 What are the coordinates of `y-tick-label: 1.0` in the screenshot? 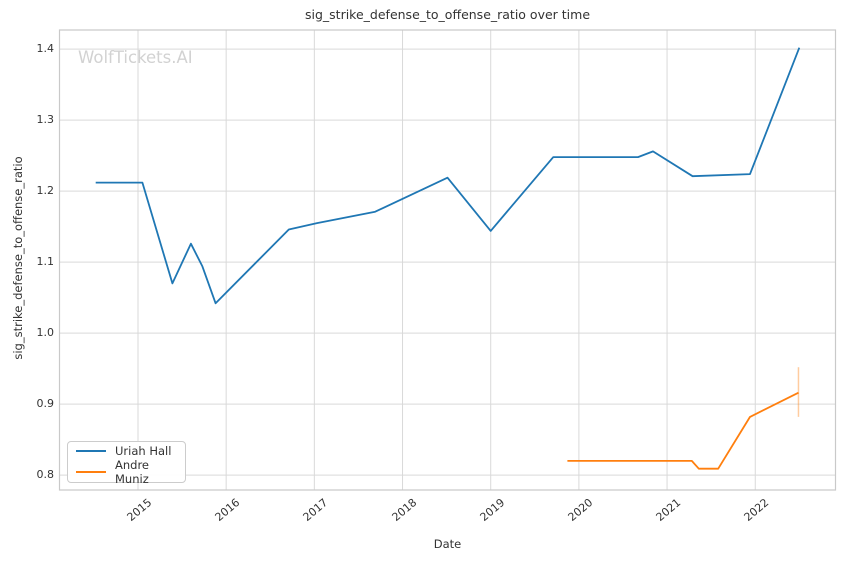 It's located at (45, 333).